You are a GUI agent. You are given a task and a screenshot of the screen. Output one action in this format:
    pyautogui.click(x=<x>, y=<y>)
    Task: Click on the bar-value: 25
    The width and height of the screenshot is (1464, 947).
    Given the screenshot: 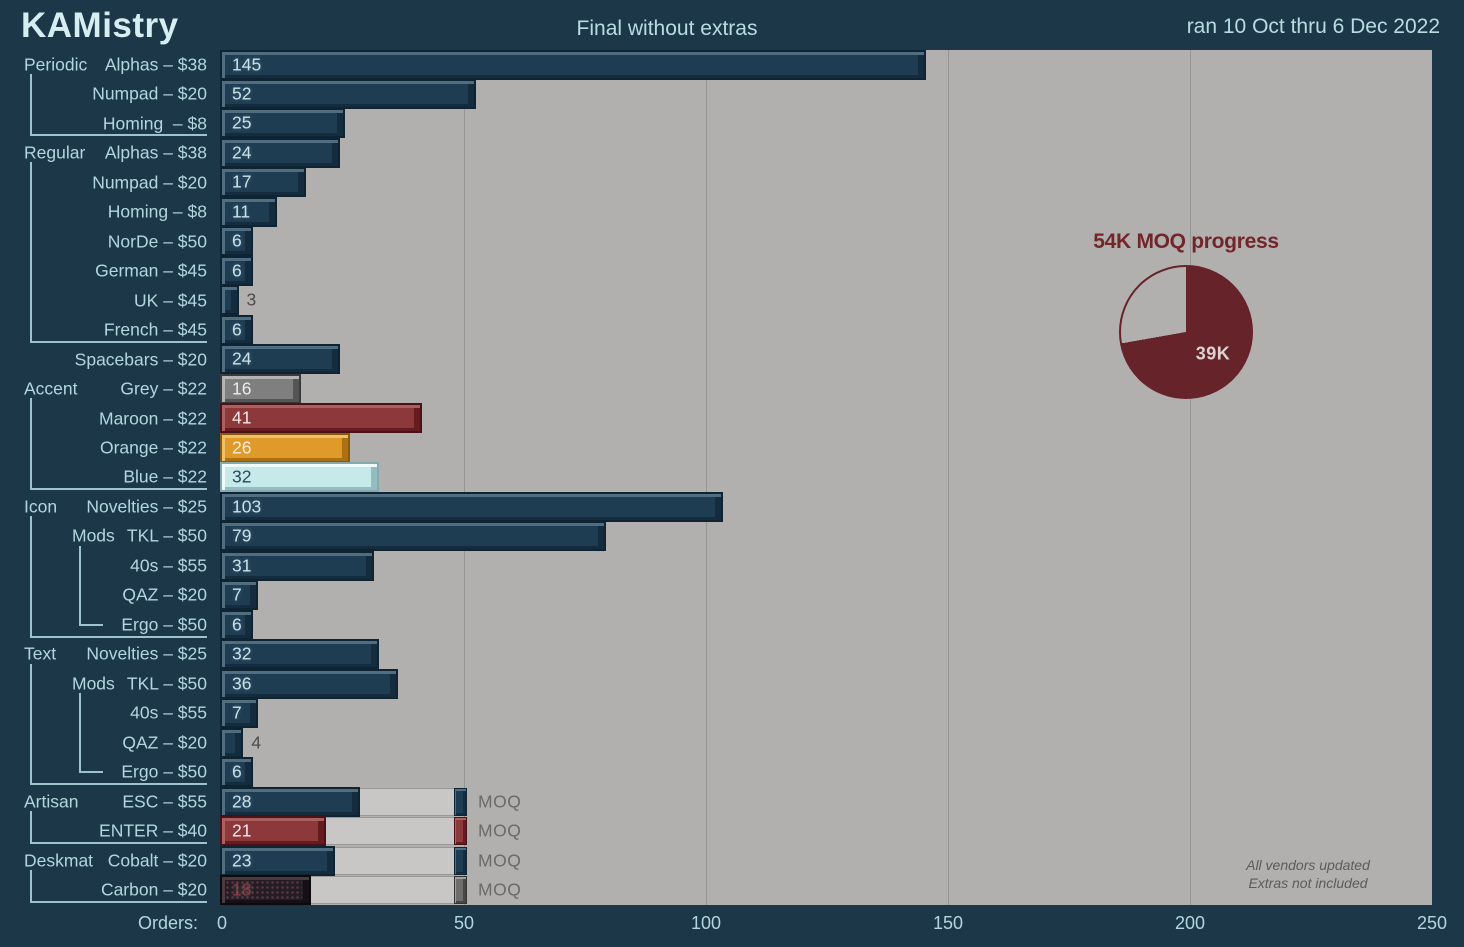 What is the action you would take?
    pyautogui.click(x=242, y=122)
    